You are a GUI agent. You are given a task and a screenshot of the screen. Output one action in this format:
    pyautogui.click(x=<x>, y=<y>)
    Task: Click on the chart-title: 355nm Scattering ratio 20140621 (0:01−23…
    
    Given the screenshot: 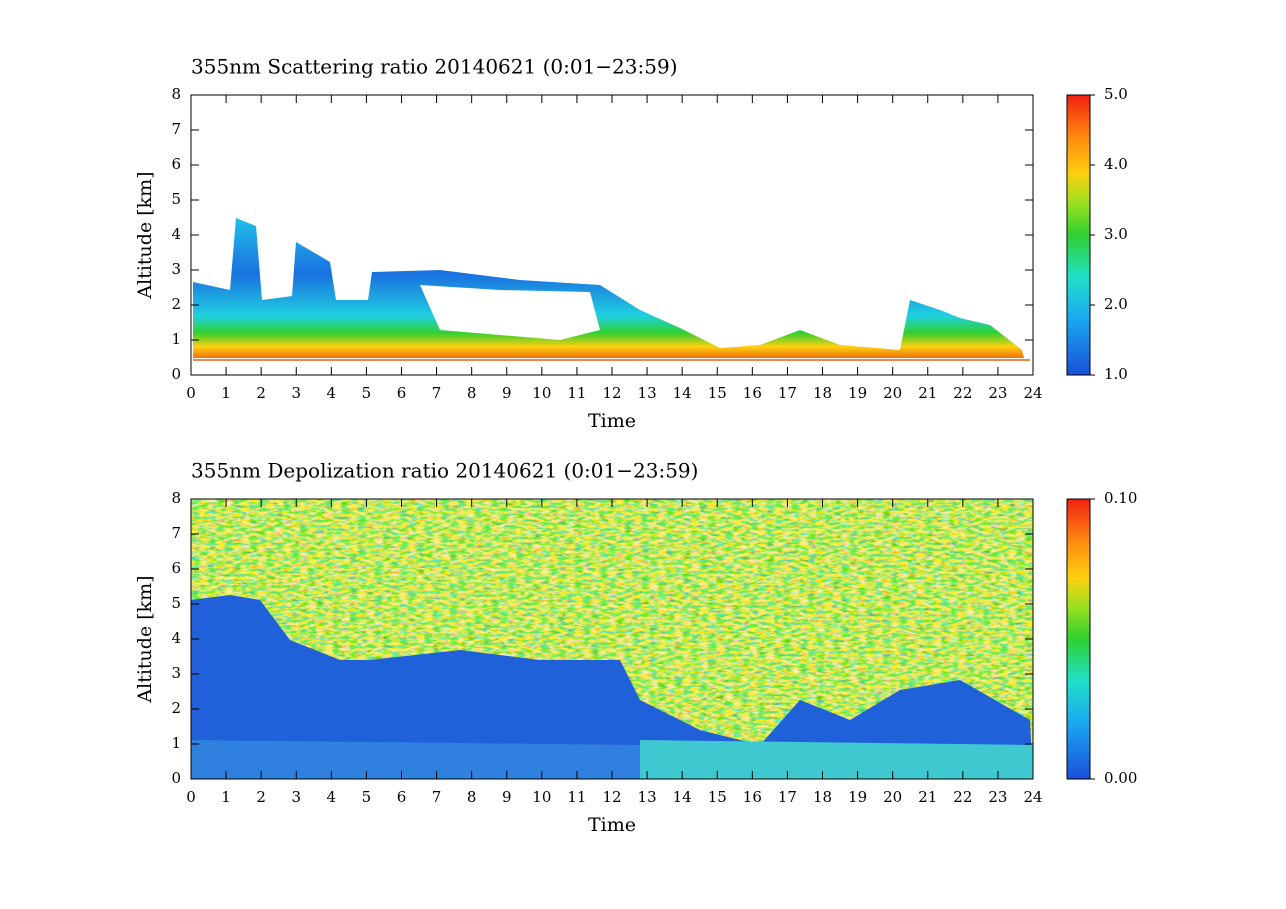 What is the action you would take?
    pyautogui.click(x=434, y=67)
    